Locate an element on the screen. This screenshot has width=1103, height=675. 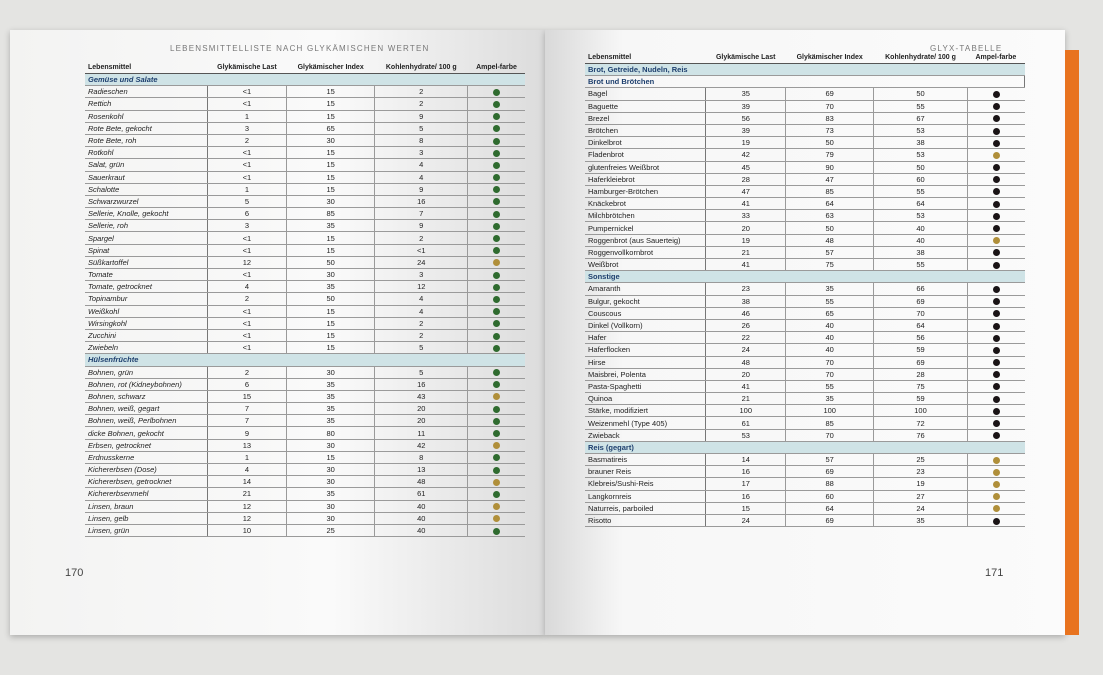
food-name: Rote Bete, roh is located at coordinates (146, 141).